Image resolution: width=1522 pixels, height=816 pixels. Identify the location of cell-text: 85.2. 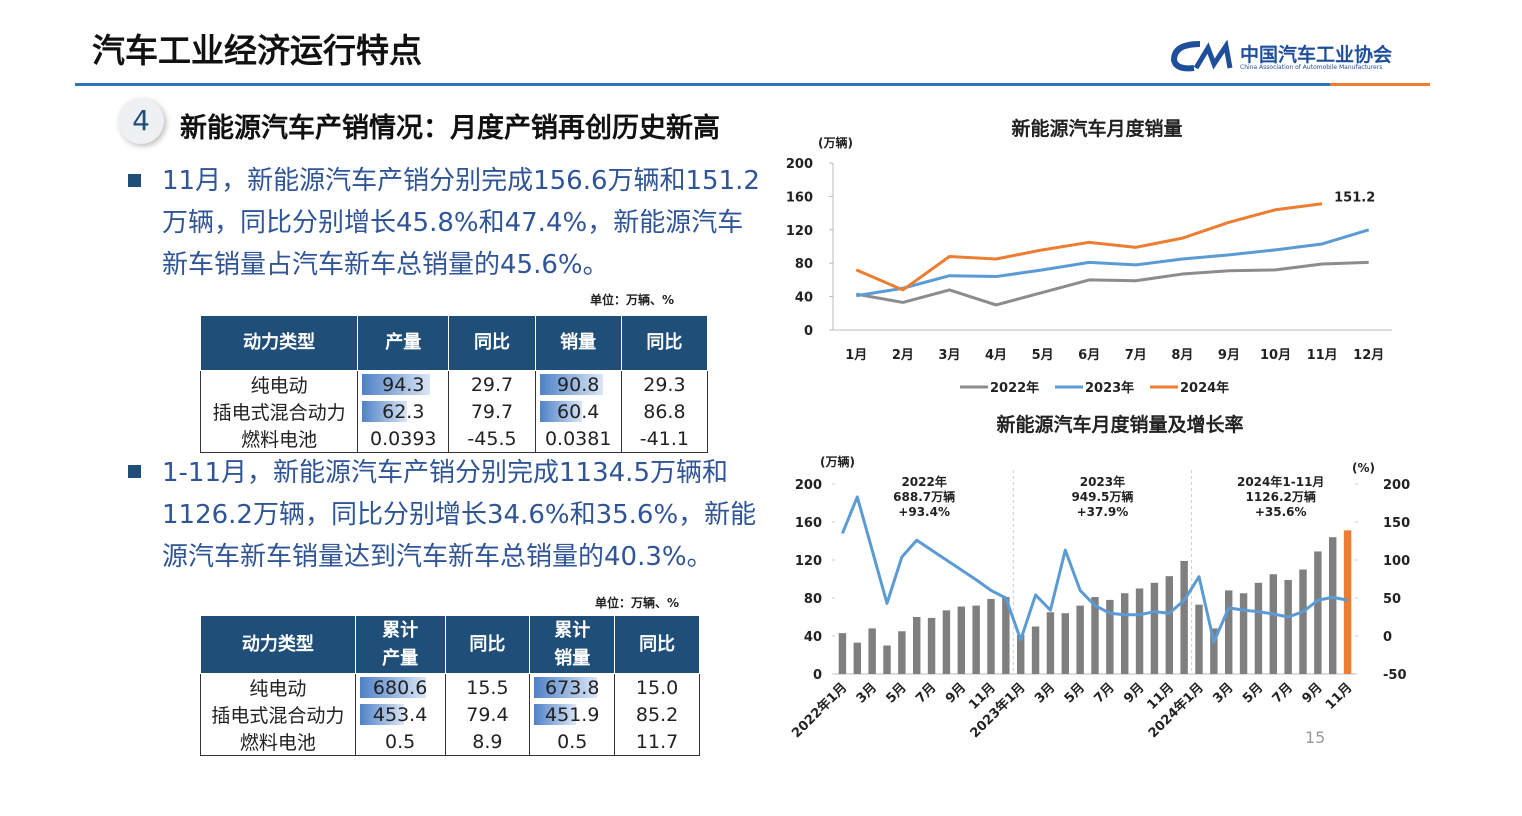
(657, 714).